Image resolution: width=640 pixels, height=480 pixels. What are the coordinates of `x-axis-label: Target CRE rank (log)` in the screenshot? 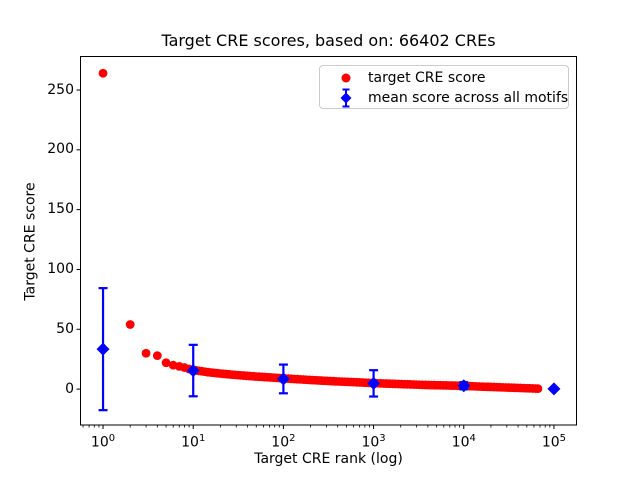 It's located at (328, 459).